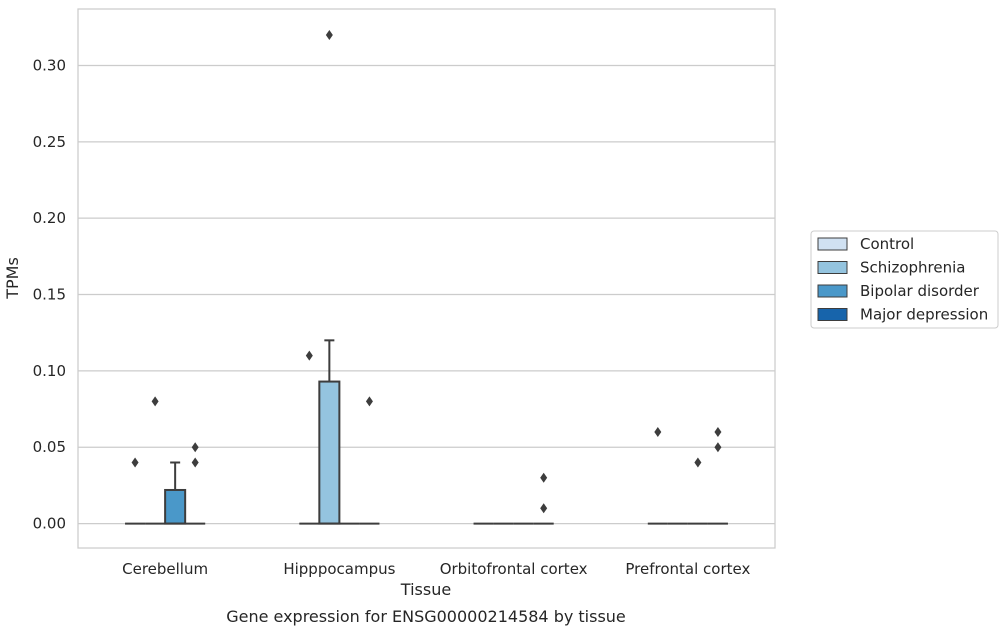 The width and height of the screenshot is (1007, 634). Describe the element at coordinates (887, 244) in the screenshot. I see `legend-label: Control` at that location.